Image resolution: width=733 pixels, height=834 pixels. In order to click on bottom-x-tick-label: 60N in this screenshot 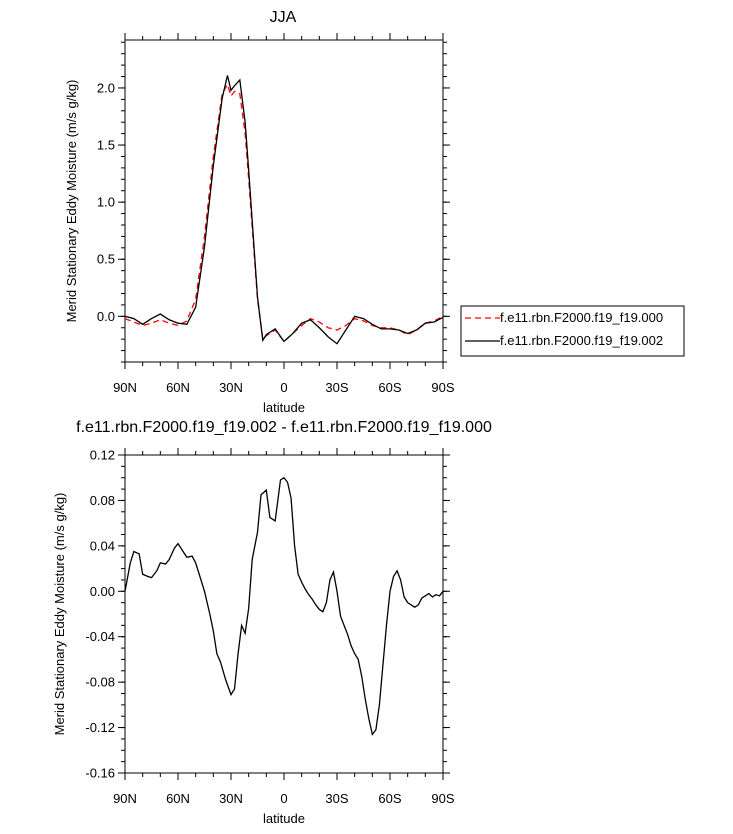, I will do `click(178, 798)`.